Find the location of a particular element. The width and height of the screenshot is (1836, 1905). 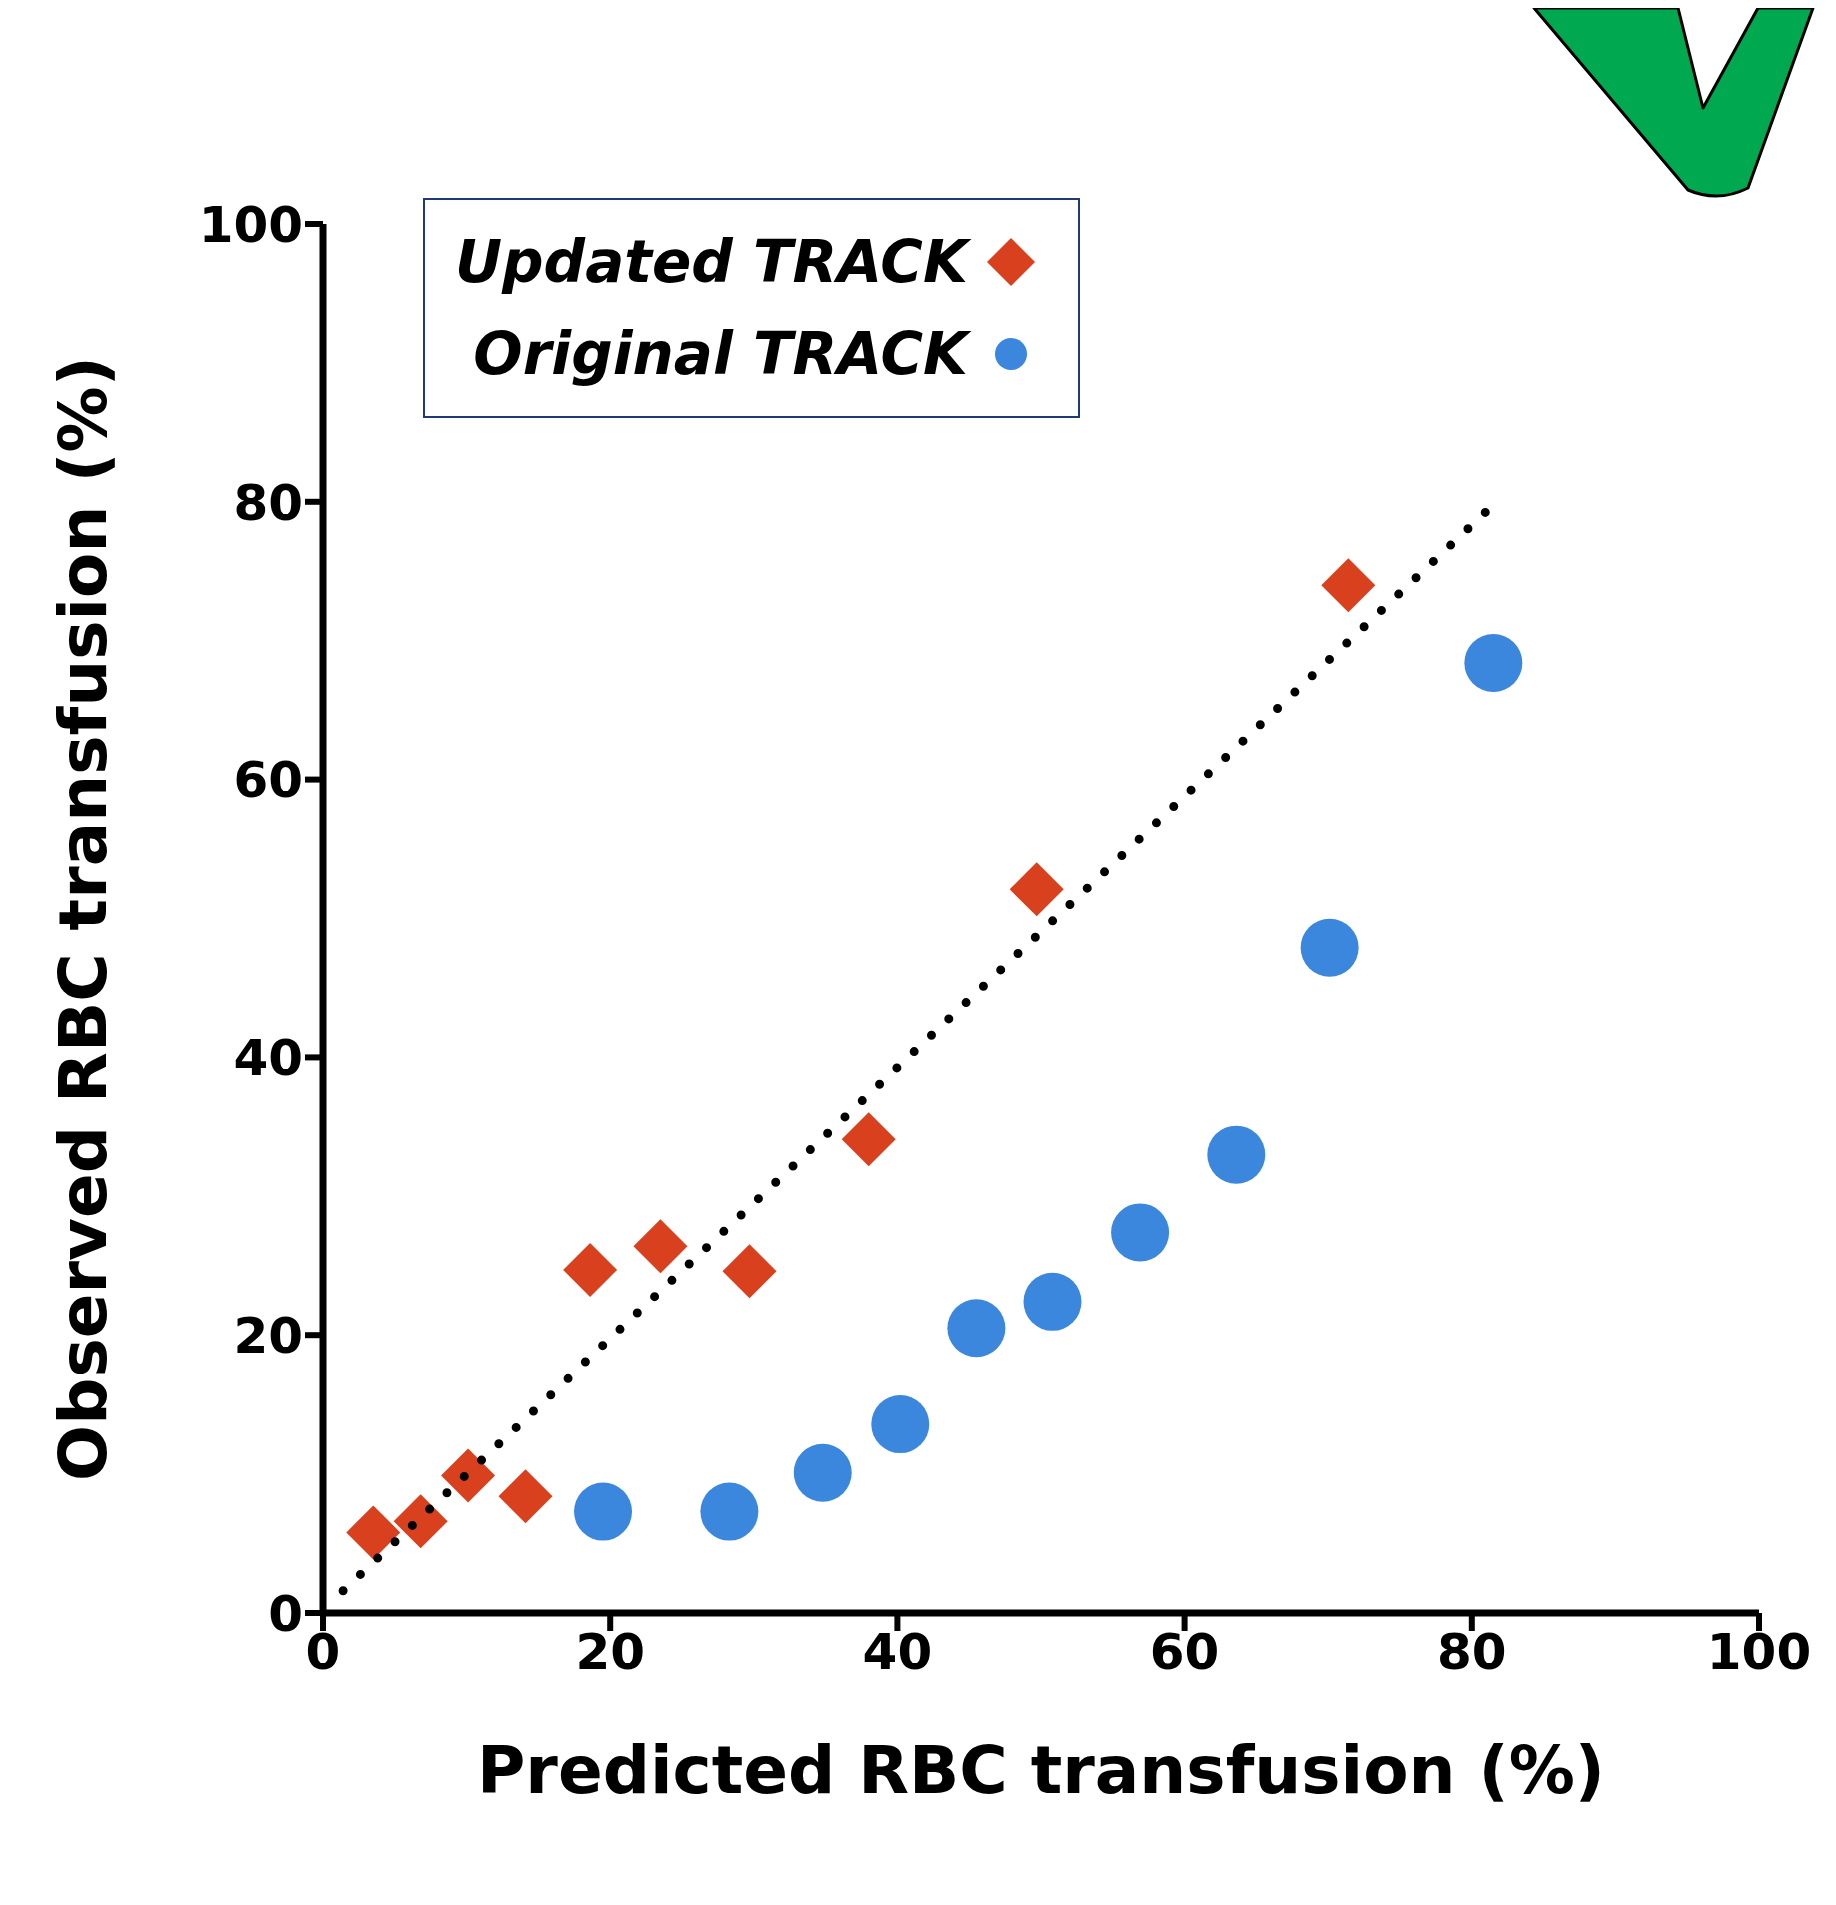

y-tick-label: 0 is located at coordinates (285, 1613).